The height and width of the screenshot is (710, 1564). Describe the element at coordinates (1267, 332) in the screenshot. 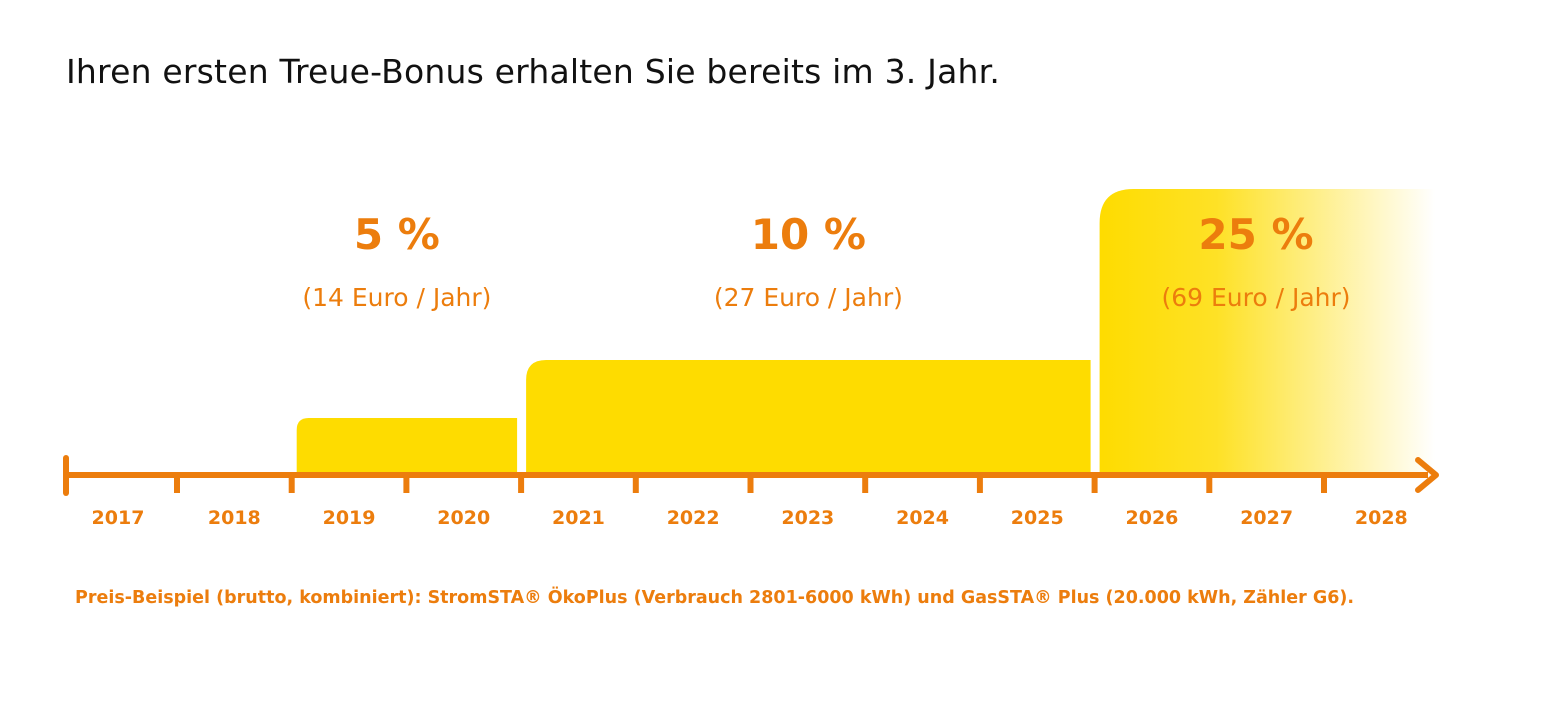

I see `bonus-bar-25pct` at that location.